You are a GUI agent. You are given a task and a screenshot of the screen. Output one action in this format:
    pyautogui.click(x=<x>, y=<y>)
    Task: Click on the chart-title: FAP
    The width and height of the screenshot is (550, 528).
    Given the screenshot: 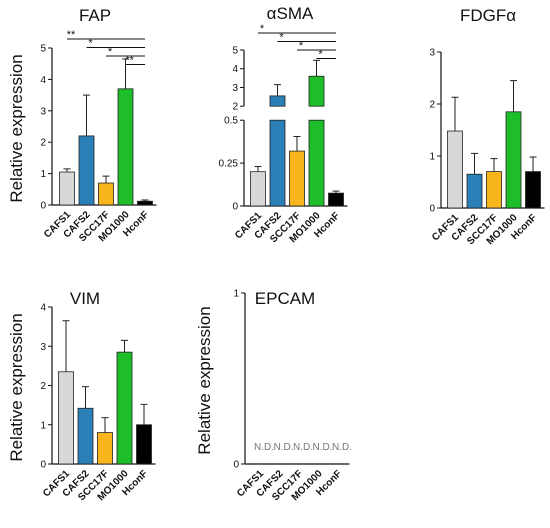 What is the action you would take?
    pyautogui.click(x=95, y=15)
    